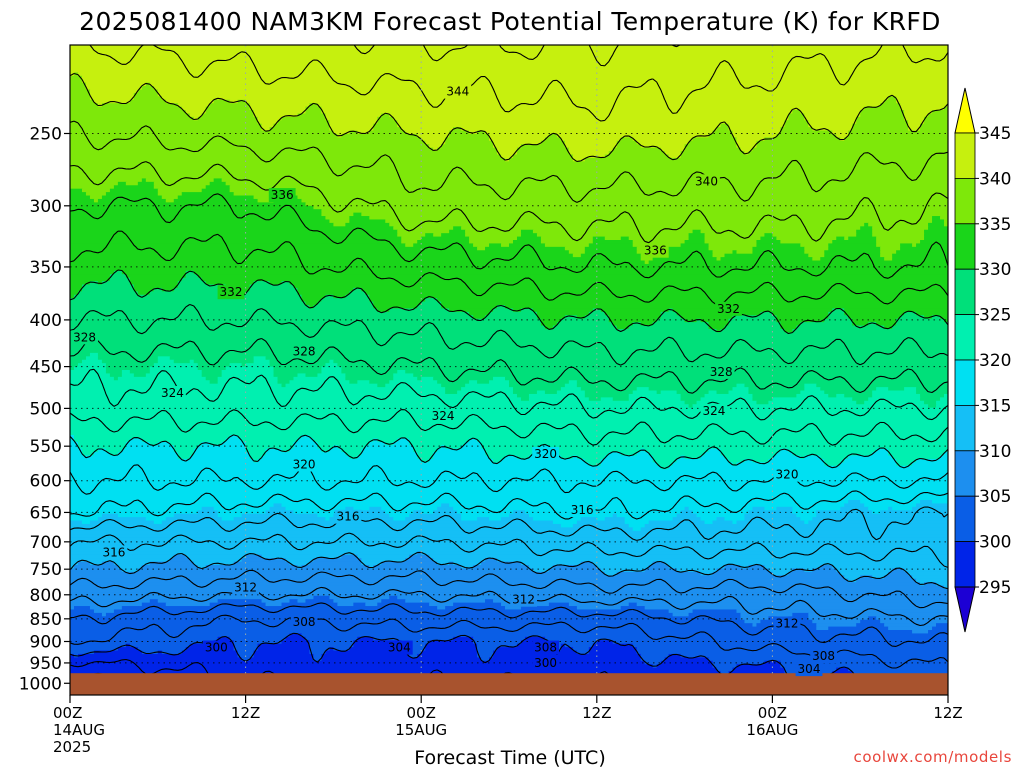 The height and width of the screenshot is (768, 1024). What do you see at coordinates (995, 134) in the screenshot?
I see `colorbar-label: 345` at bounding box center [995, 134].